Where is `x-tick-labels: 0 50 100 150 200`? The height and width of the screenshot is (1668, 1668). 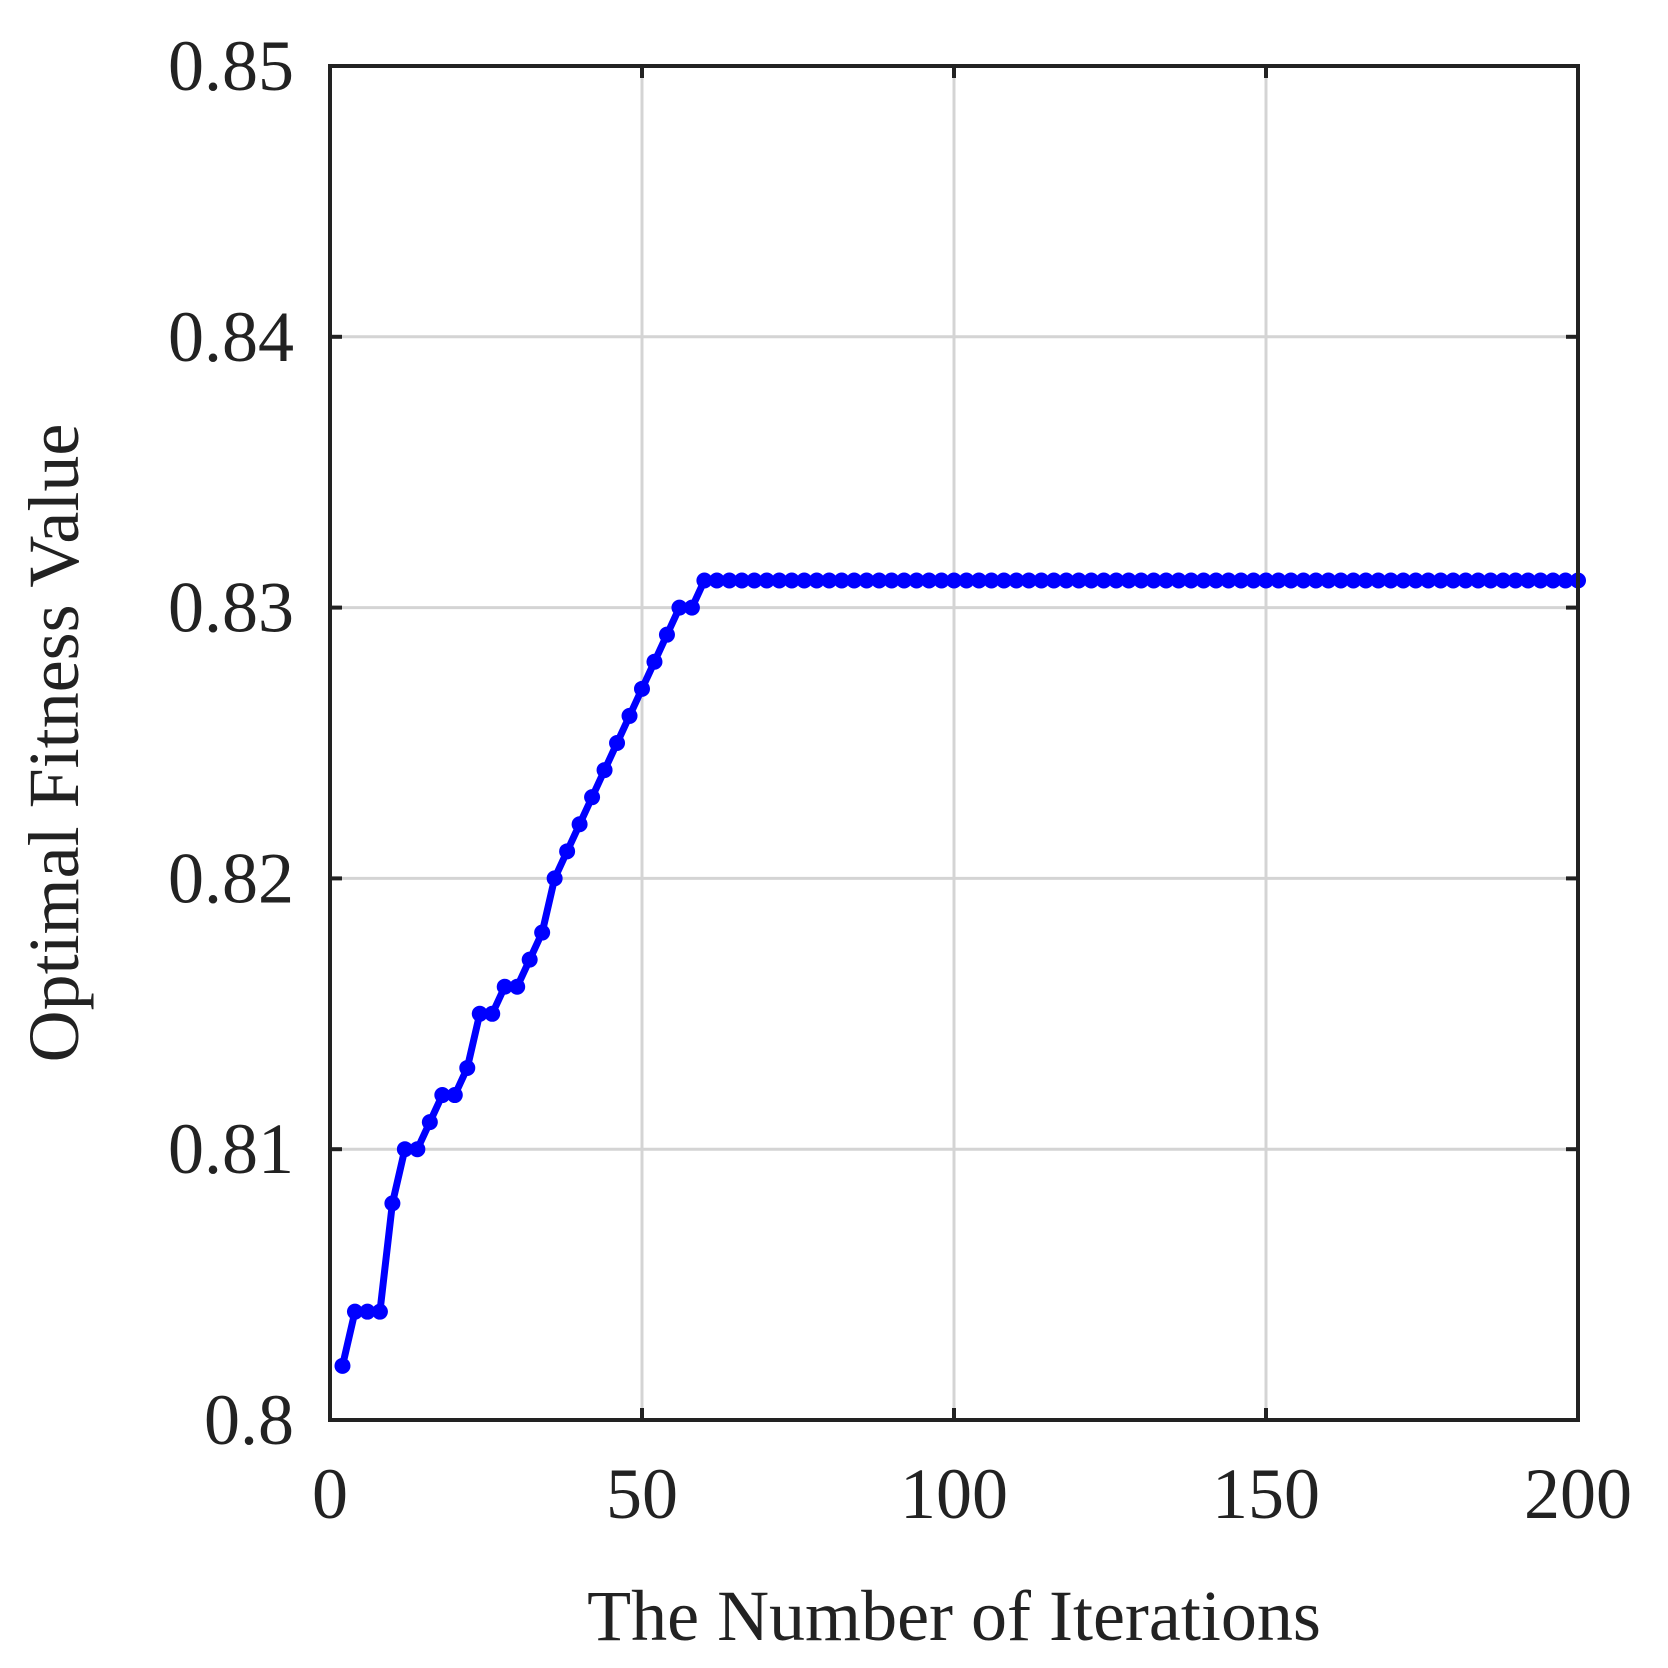
x-tick-labels: 0 50 100 150 200 is located at coordinates (972, 1494).